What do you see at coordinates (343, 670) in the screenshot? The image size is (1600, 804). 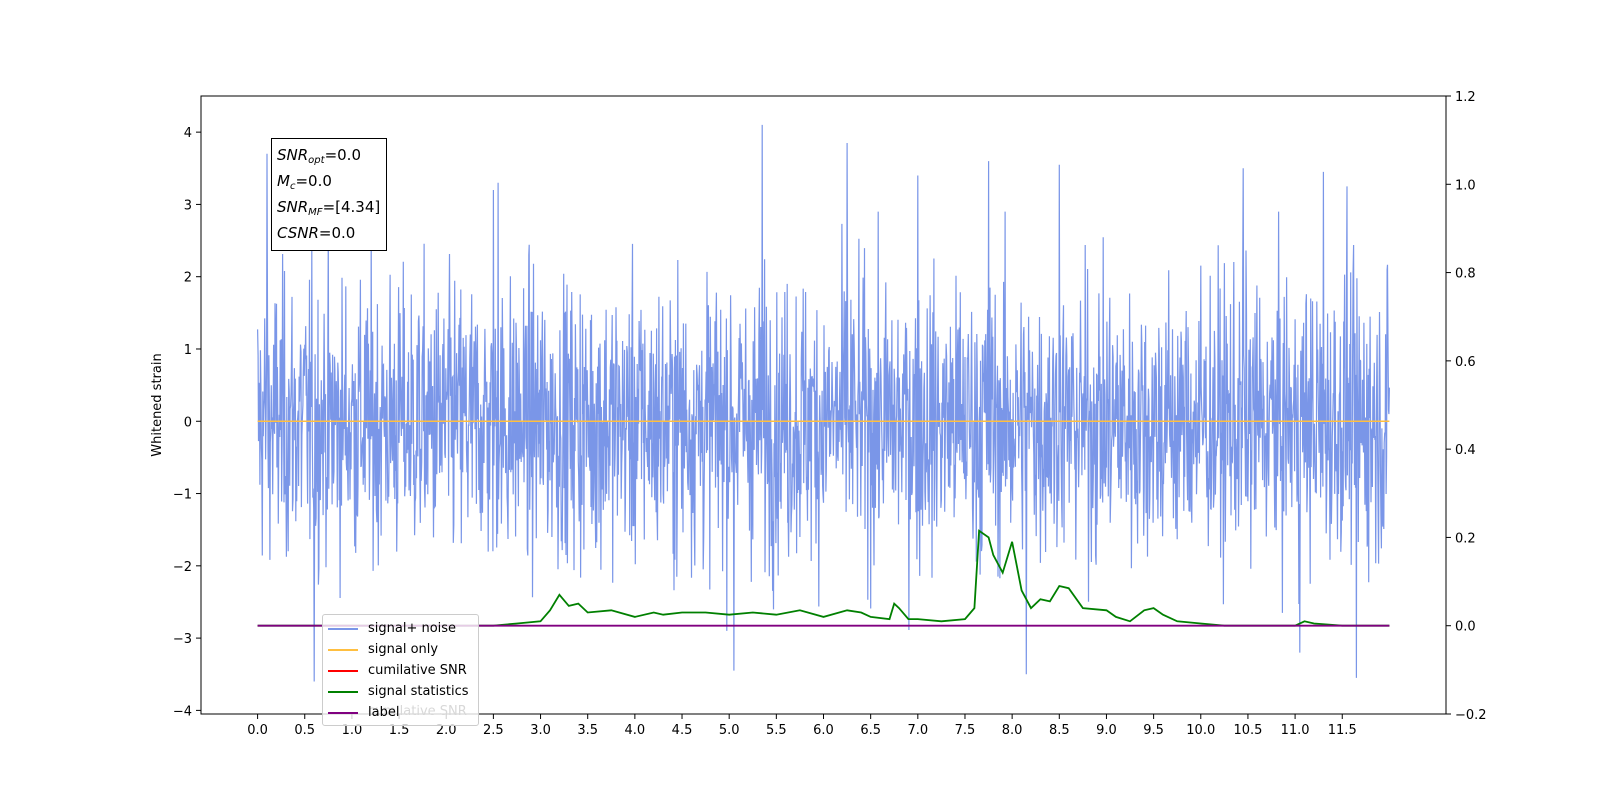 I see `legend-swatch-cumulative-snr` at bounding box center [343, 670].